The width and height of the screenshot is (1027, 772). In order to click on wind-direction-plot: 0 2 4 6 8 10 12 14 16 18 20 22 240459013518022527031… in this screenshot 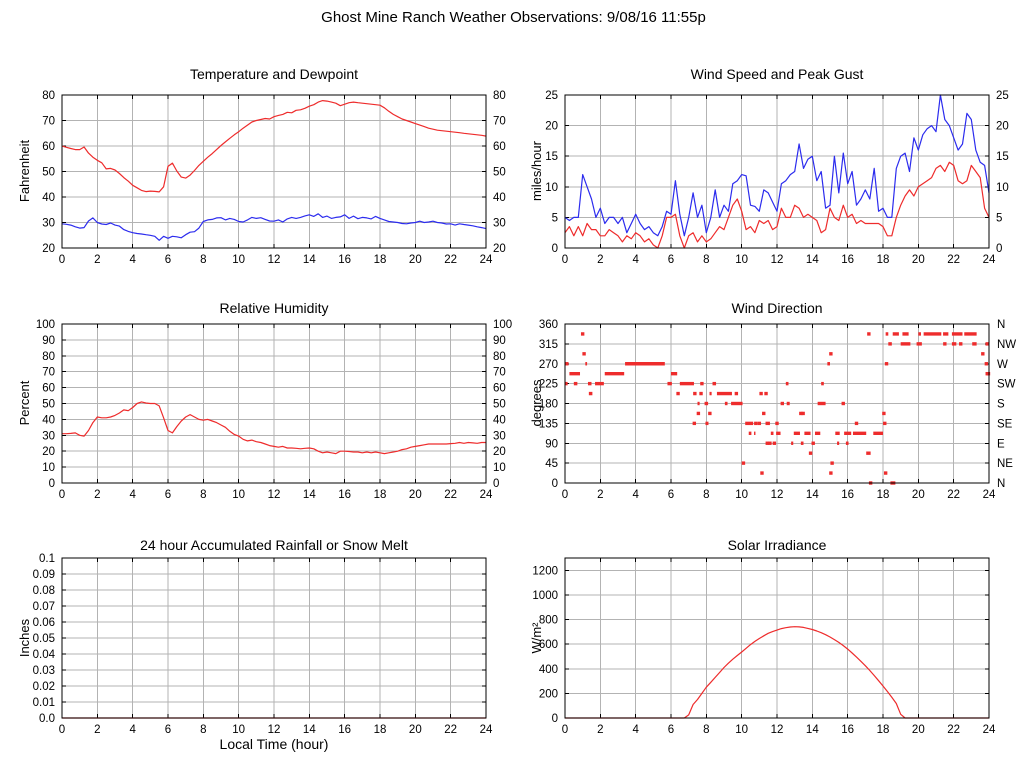, I will do `click(777, 410)`.